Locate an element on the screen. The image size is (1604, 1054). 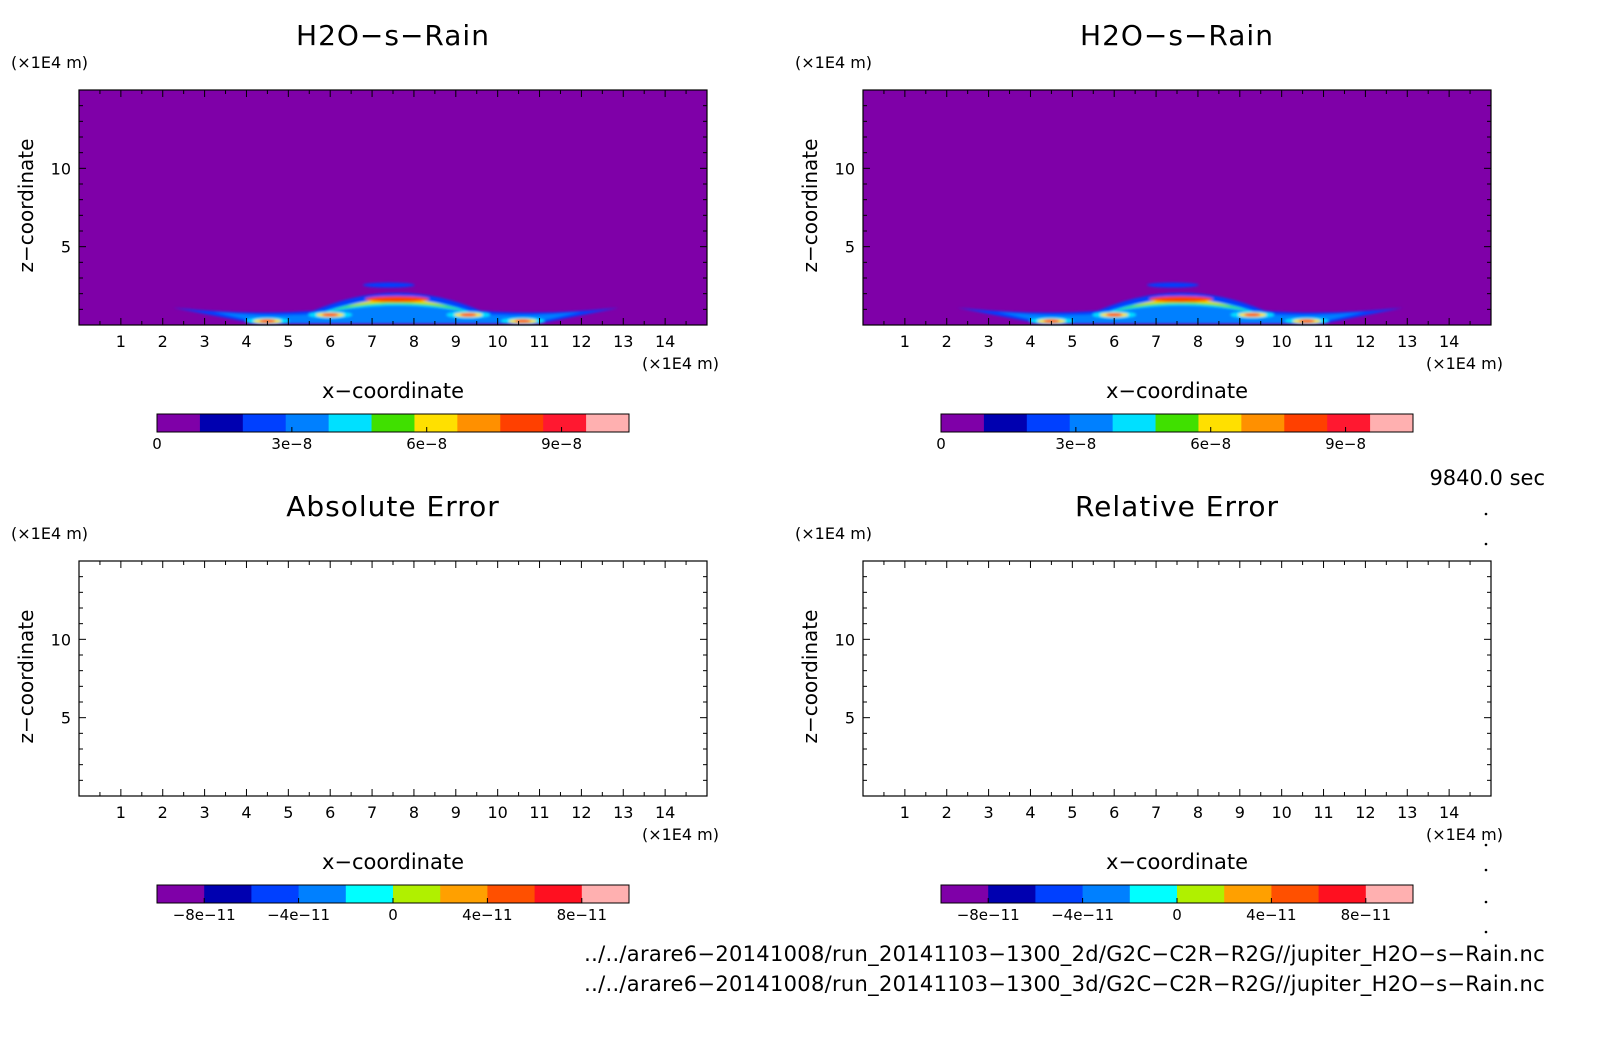
colorbar-tick-label: −4e−11 is located at coordinates (298, 915).